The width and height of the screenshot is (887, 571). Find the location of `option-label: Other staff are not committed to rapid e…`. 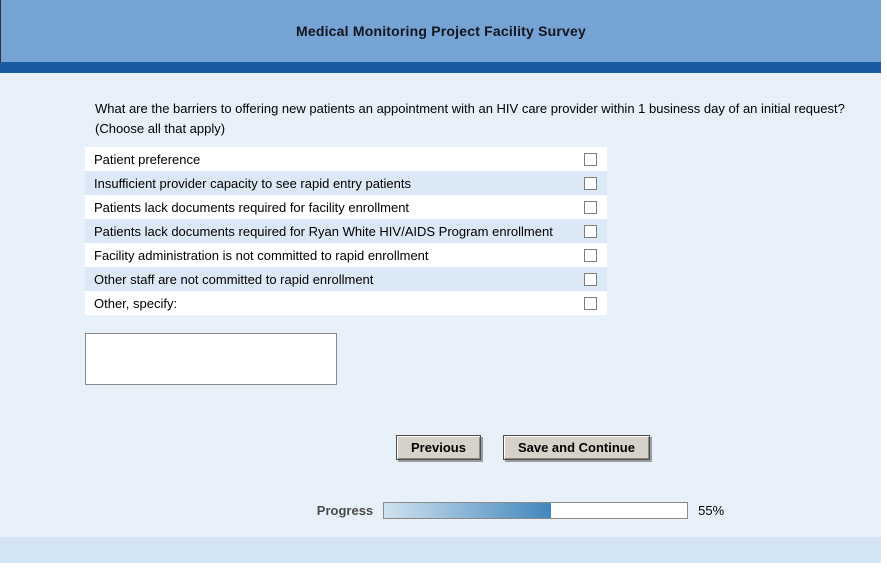

option-label: Other staff are not committed to rapid e… is located at coordinates (234, 279).